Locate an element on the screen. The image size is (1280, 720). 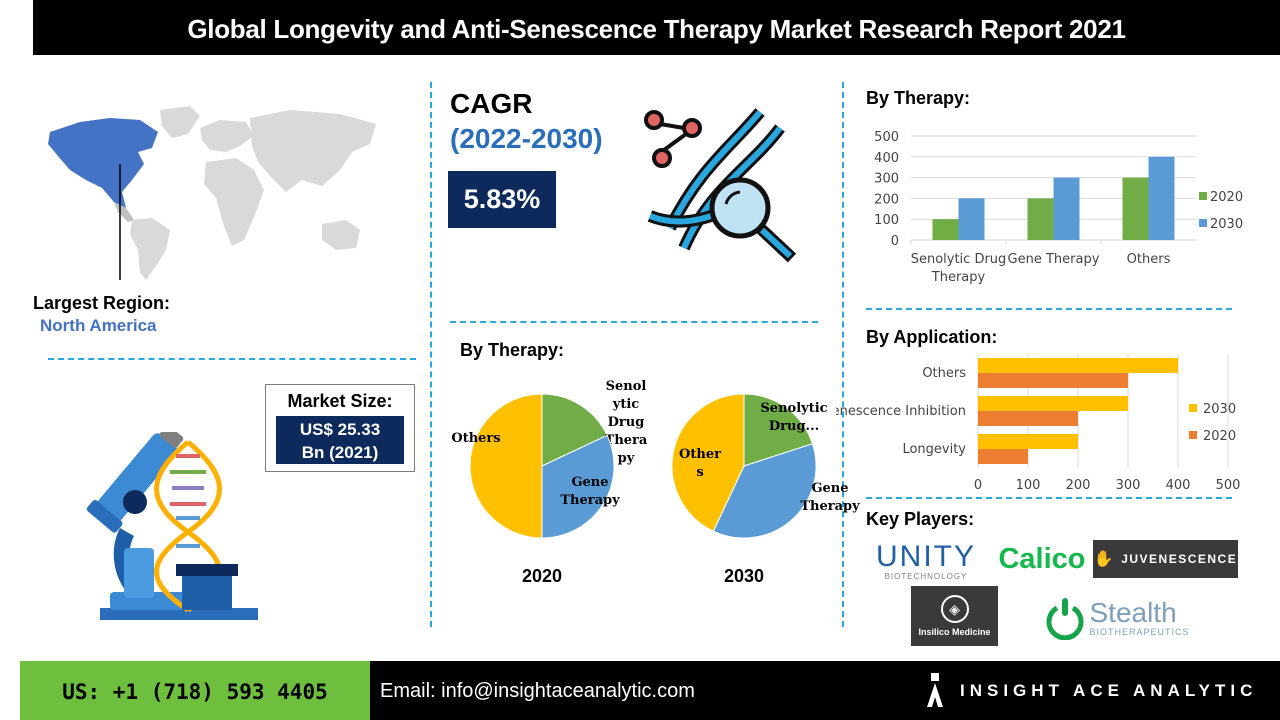
market-size-label: Market Size: is located at coordinates (340, 401).